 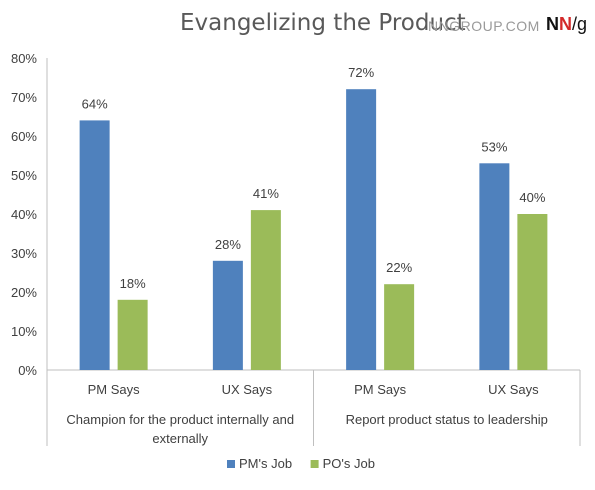 What do you see at coordinates (361, 72) in the screenshot?
I see `data-label: 72%` at bounding box center [361, 72].